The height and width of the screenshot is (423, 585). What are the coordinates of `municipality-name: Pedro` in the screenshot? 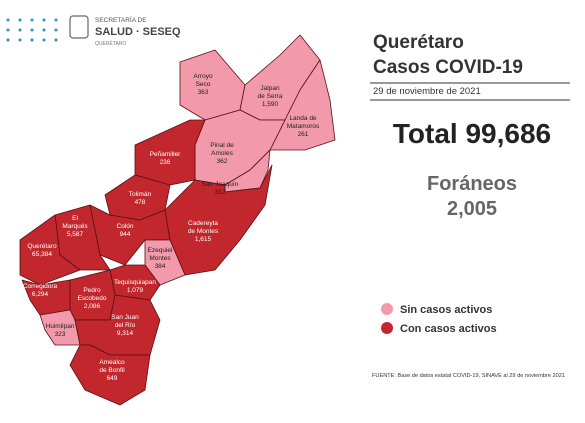 It's located at (92, 290).